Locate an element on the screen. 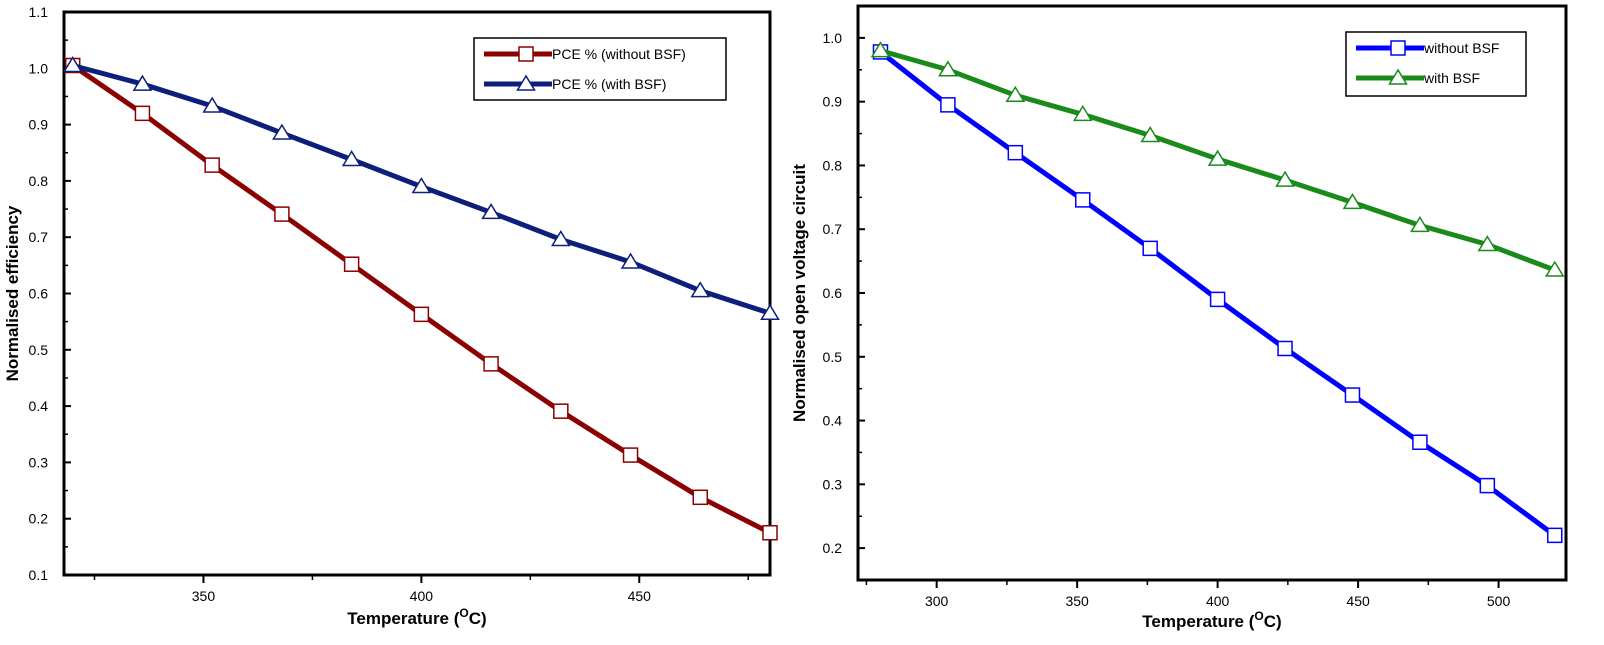  y-tick-label: 0.1 is located at coordinates (39, 575).